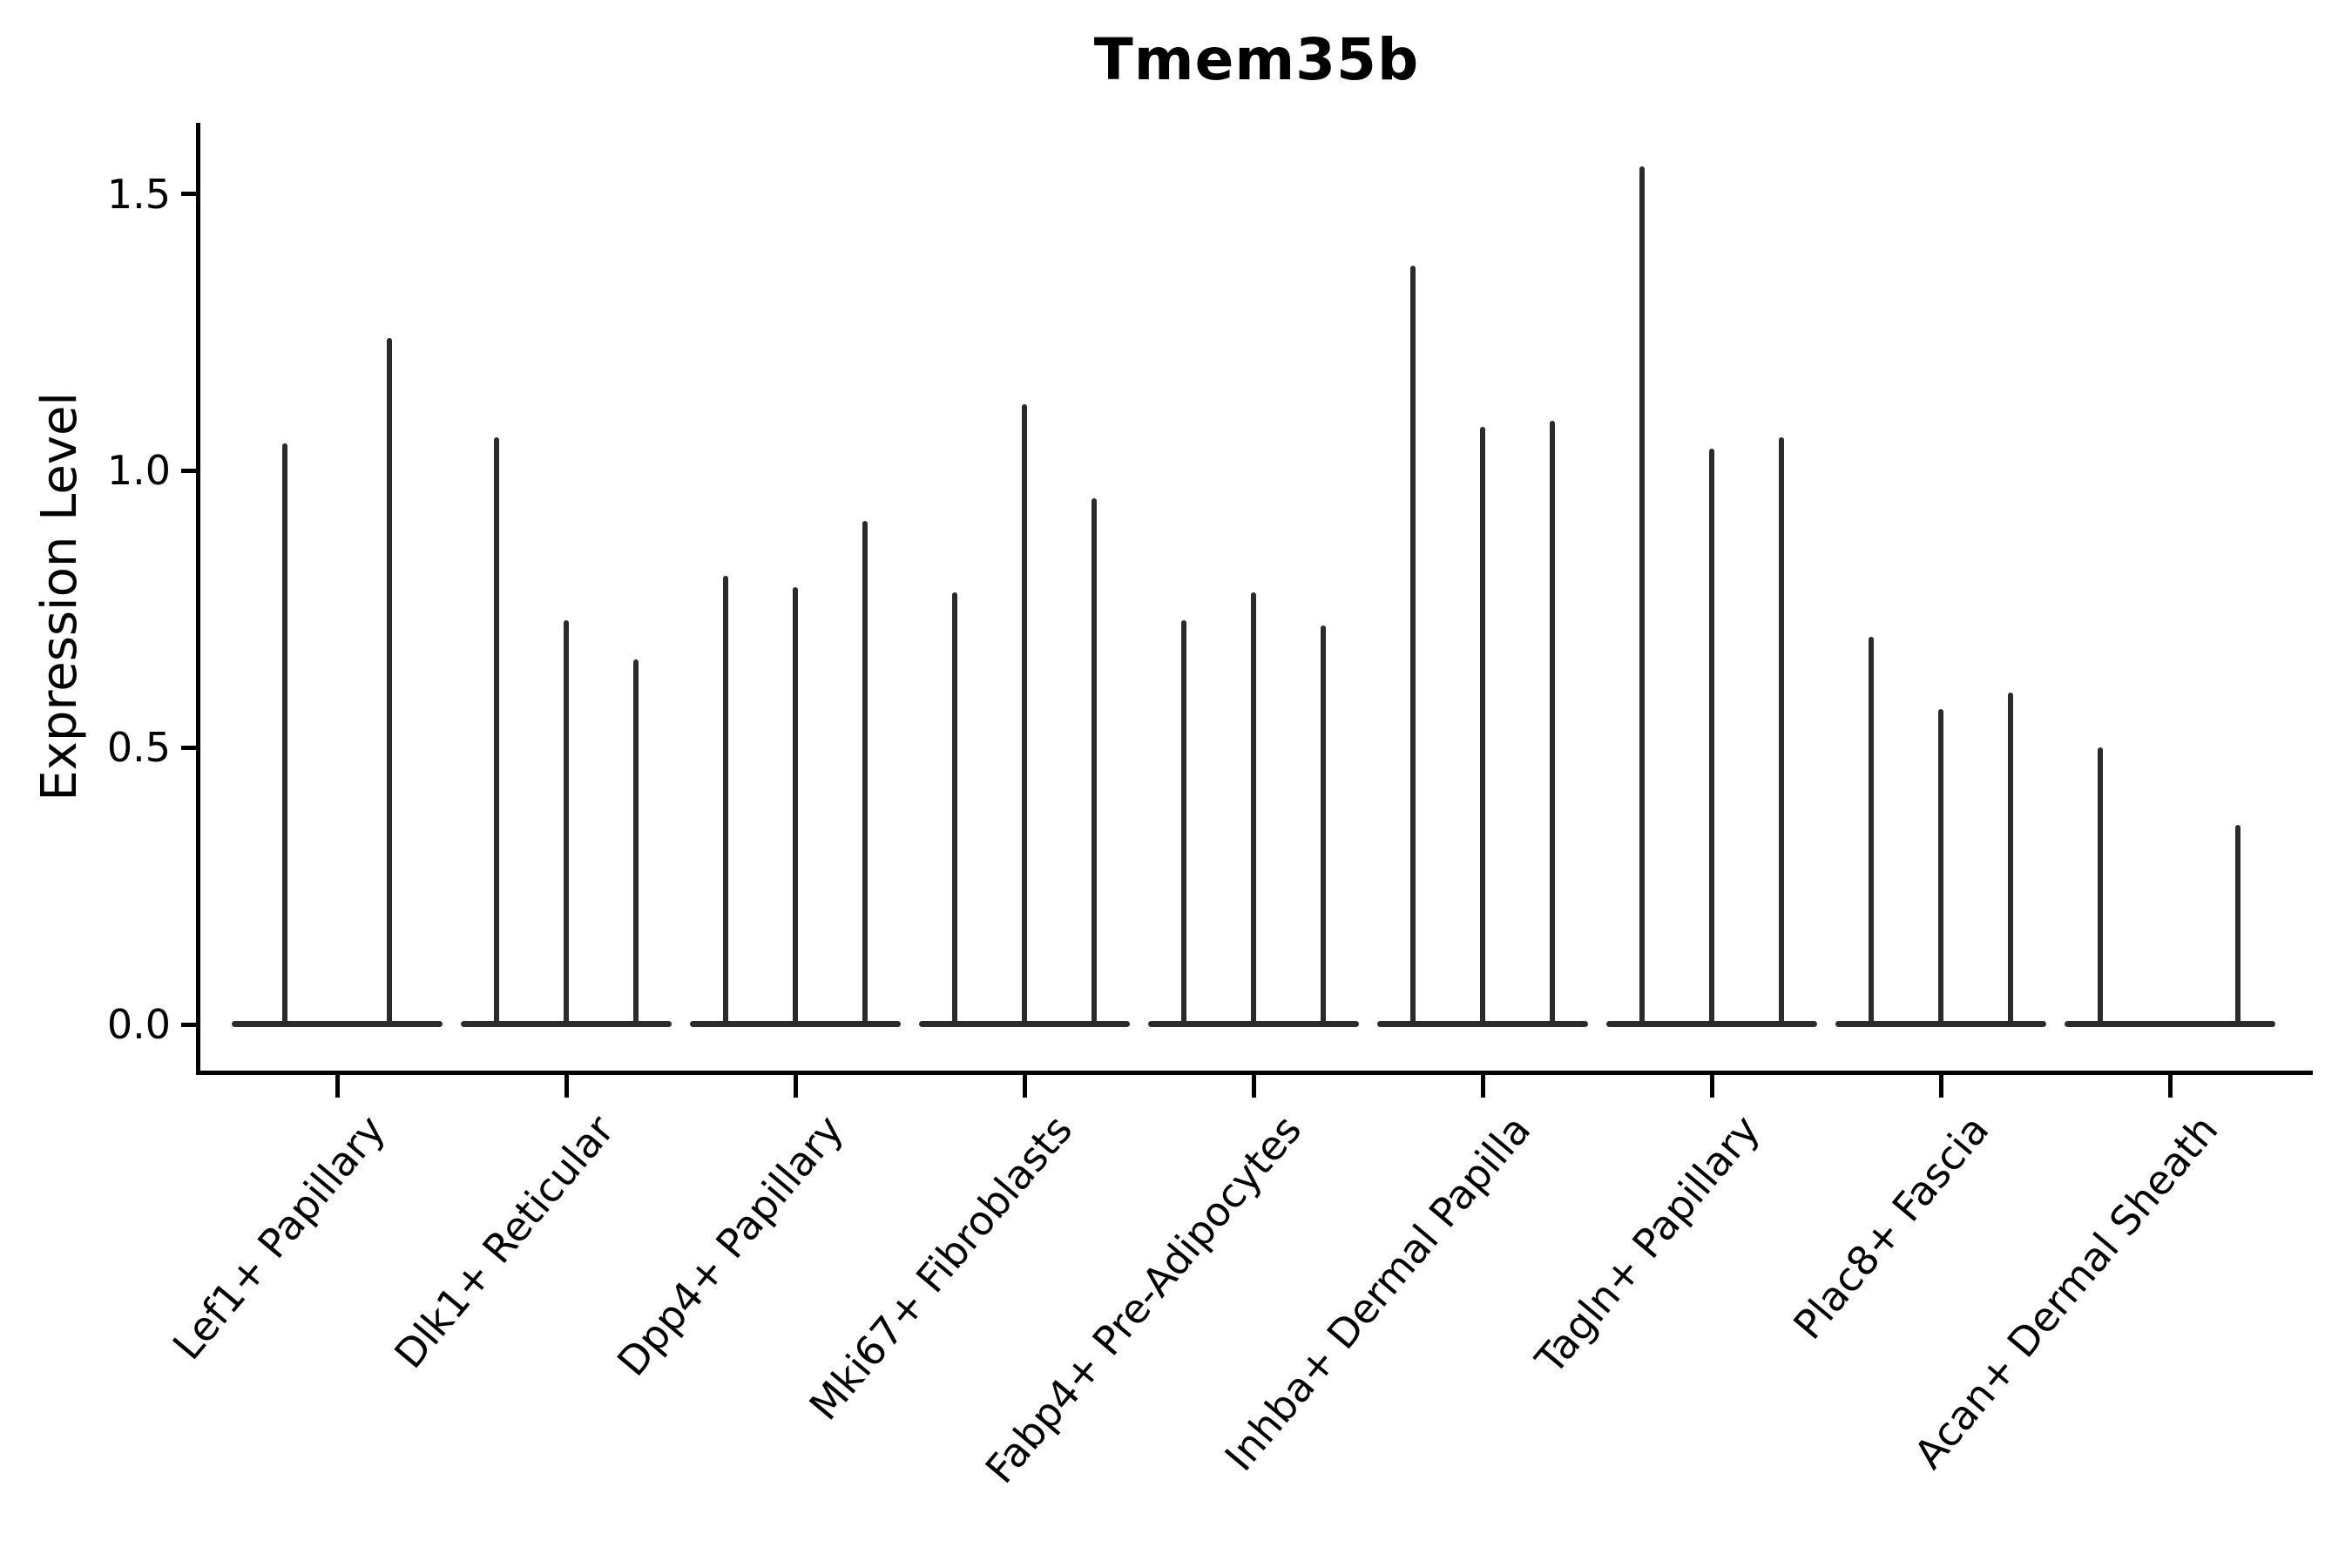 This screenshot has width=2352, height=1568. Describe the element at coordinates (1647, 1244) in the screenshot. I see `x-tick-label: Tagln+ Papillary` at that location.